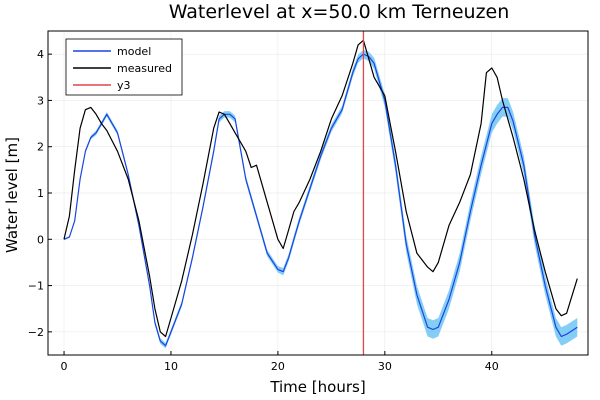  What do you see at coordinates (492, 366) in the screenshot?
I see `x-tick-label: 40` at bounding box center [492, 366].